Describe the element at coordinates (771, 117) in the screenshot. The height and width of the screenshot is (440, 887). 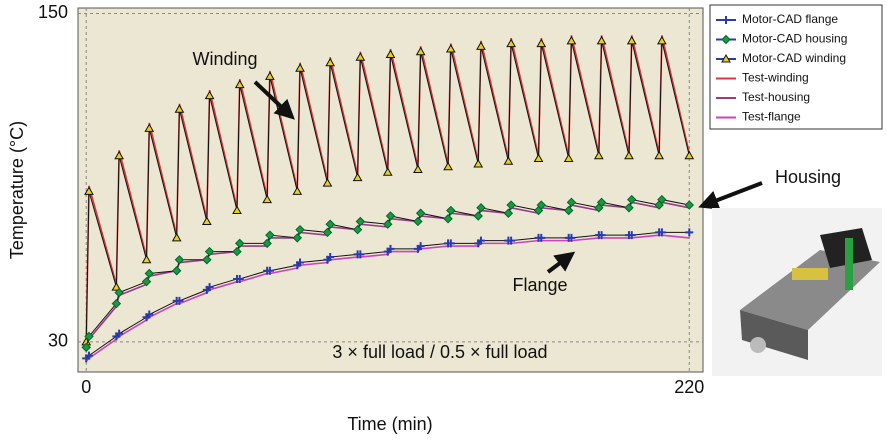
I see `legend-label: Test-flange` at that location.